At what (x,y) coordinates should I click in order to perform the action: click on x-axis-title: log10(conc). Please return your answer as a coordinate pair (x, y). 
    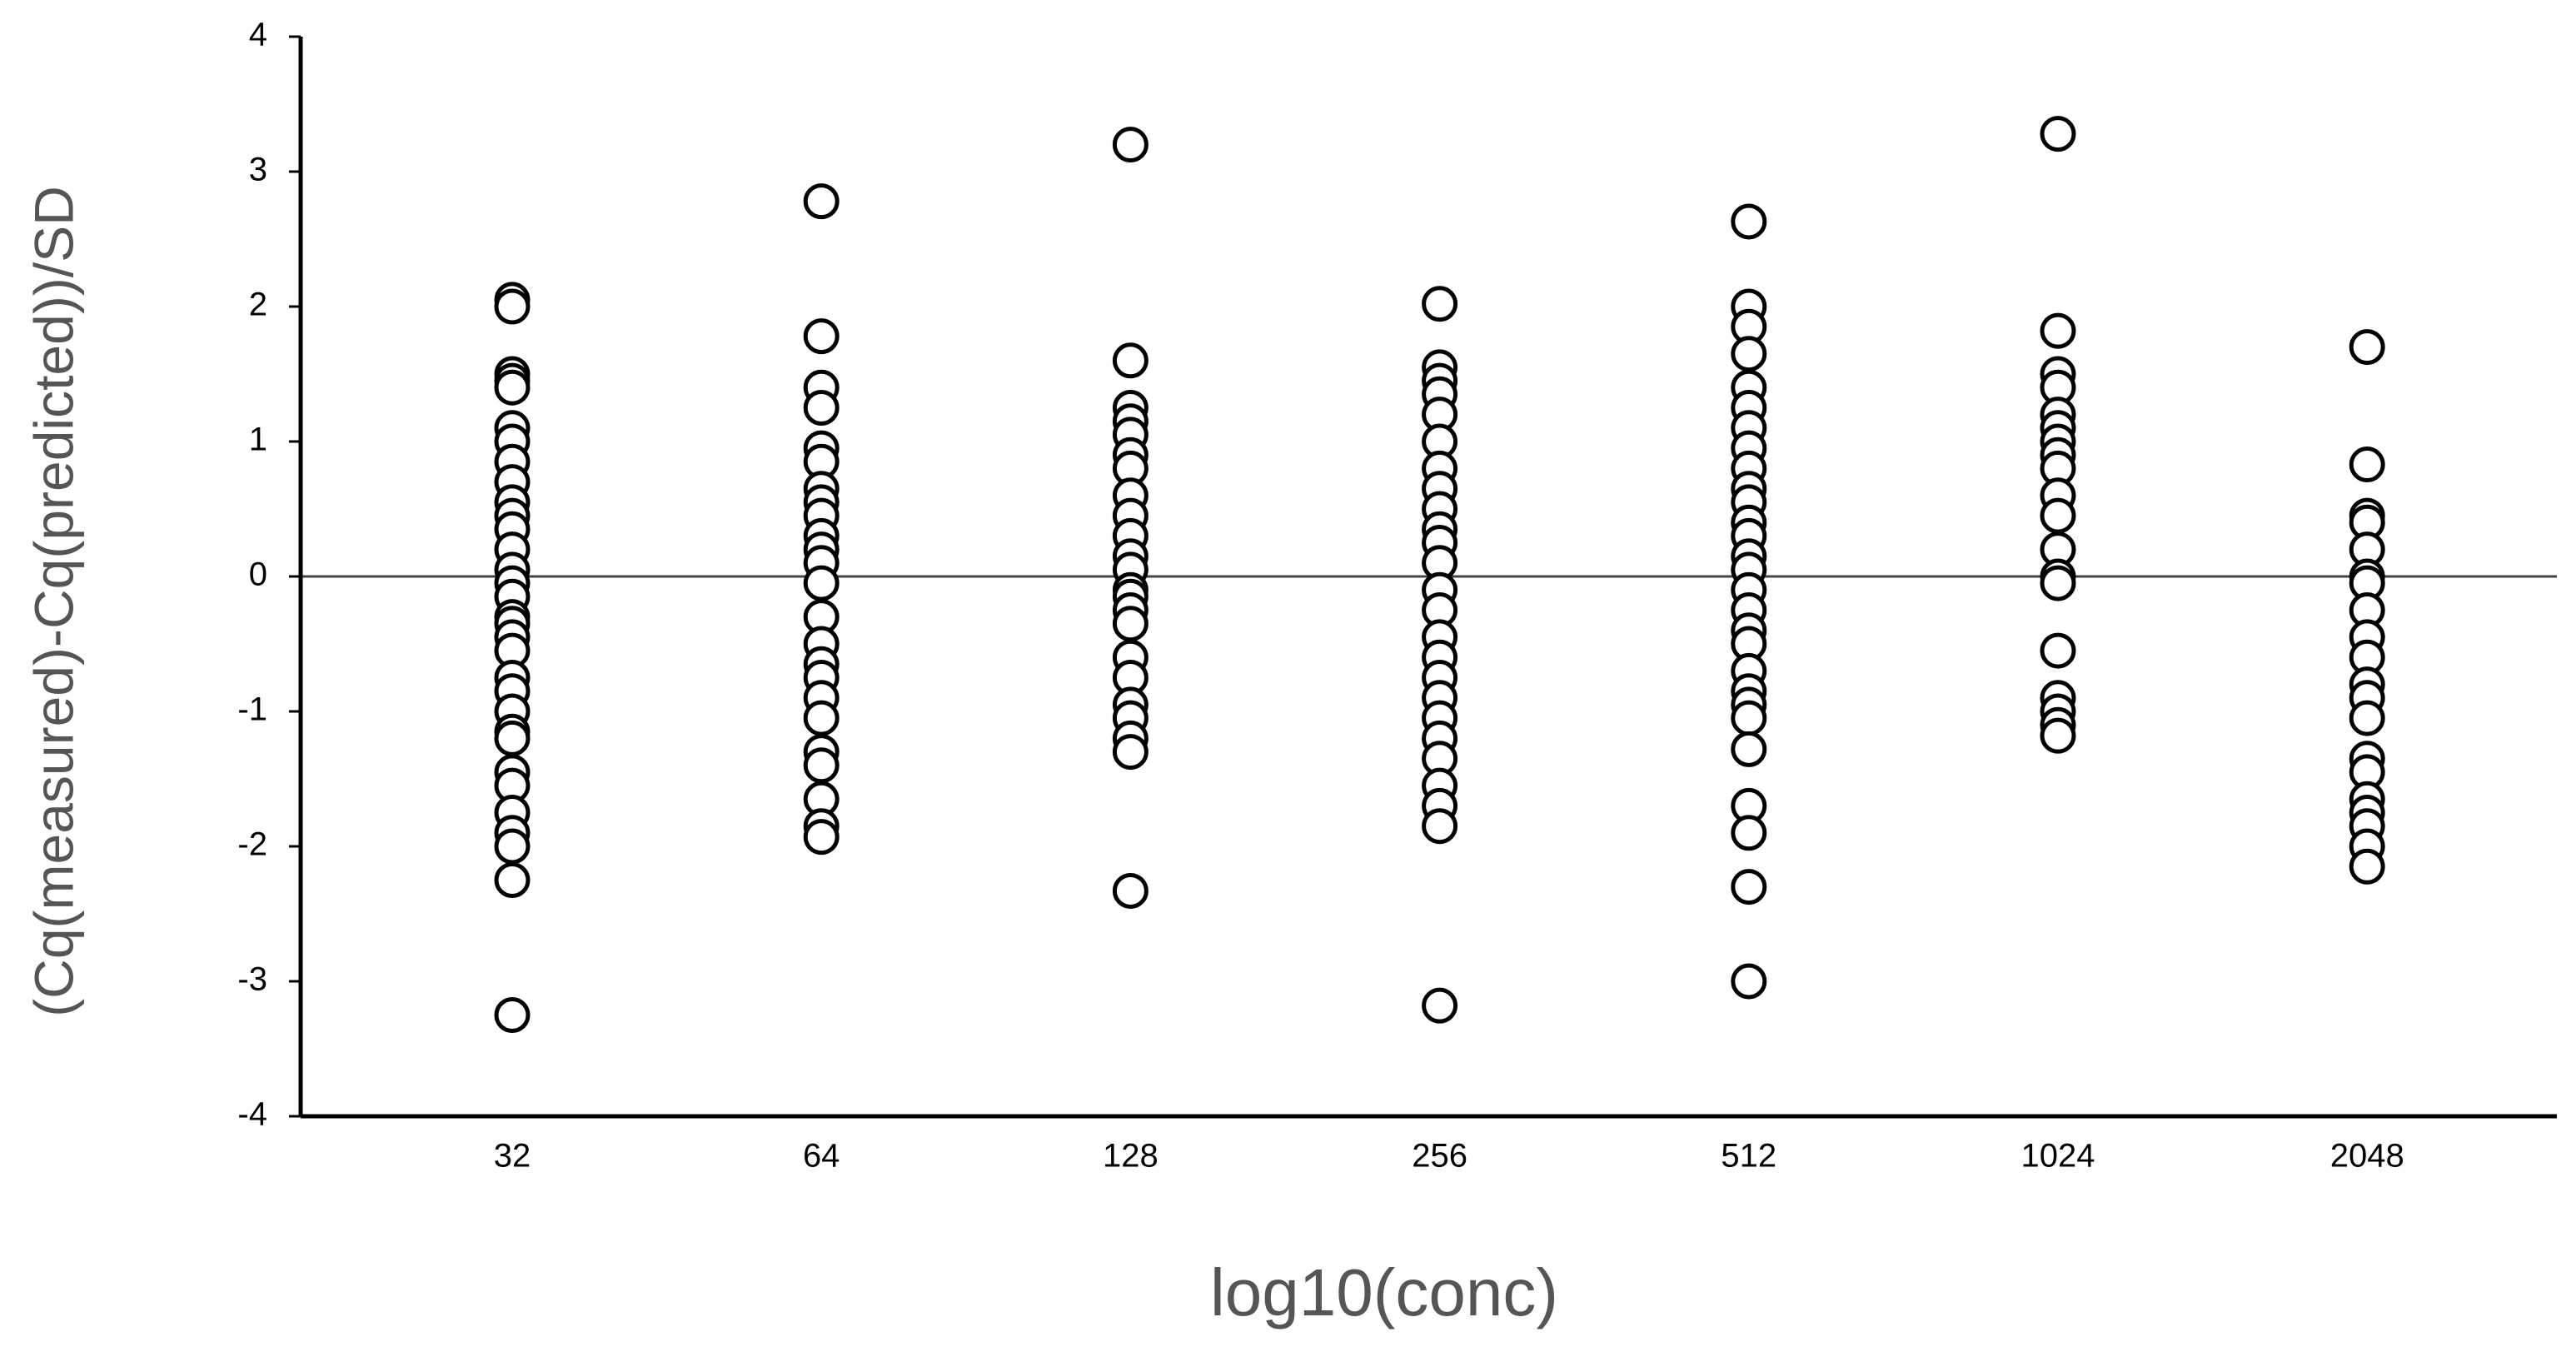
    Looking at the image, I should click on (1384, 1292).